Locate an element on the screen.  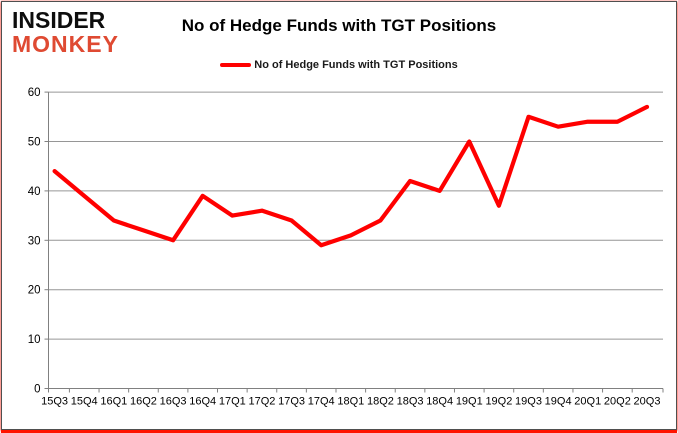
chart-title: No of Hedge Funds with TGT Positions is located at coordinates (339, 25).